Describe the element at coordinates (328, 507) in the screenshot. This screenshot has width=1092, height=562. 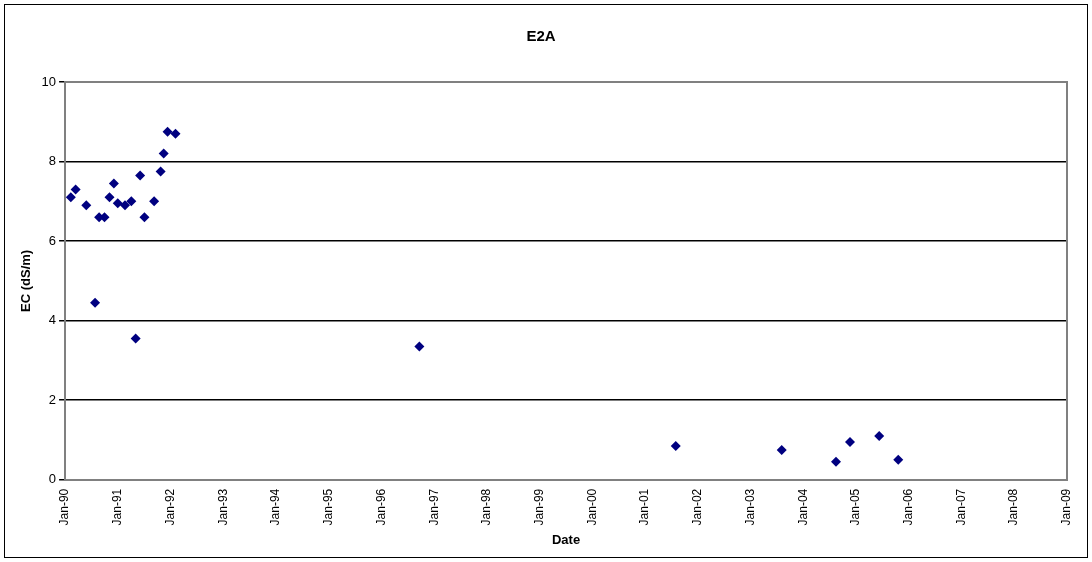
I see `x-tick-label: Jan-95` at that location.